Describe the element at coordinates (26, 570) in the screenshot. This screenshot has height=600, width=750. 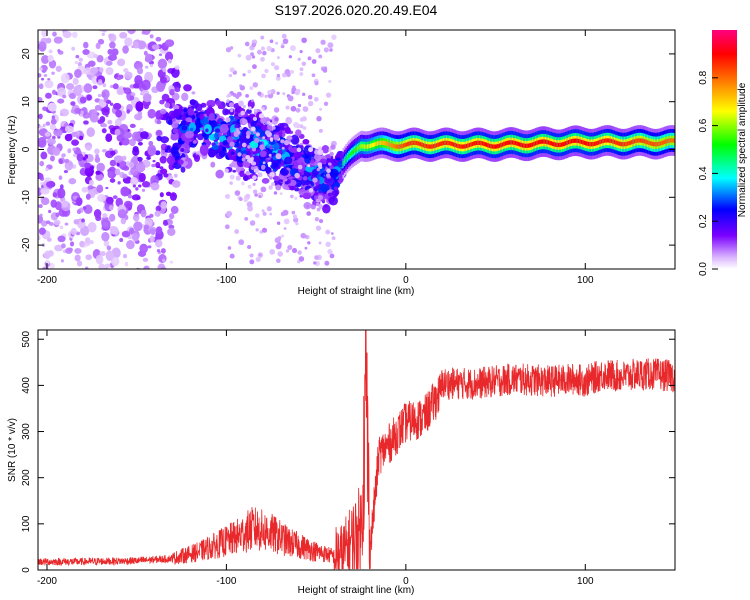
I see `y-tick-label: 0` at that location.